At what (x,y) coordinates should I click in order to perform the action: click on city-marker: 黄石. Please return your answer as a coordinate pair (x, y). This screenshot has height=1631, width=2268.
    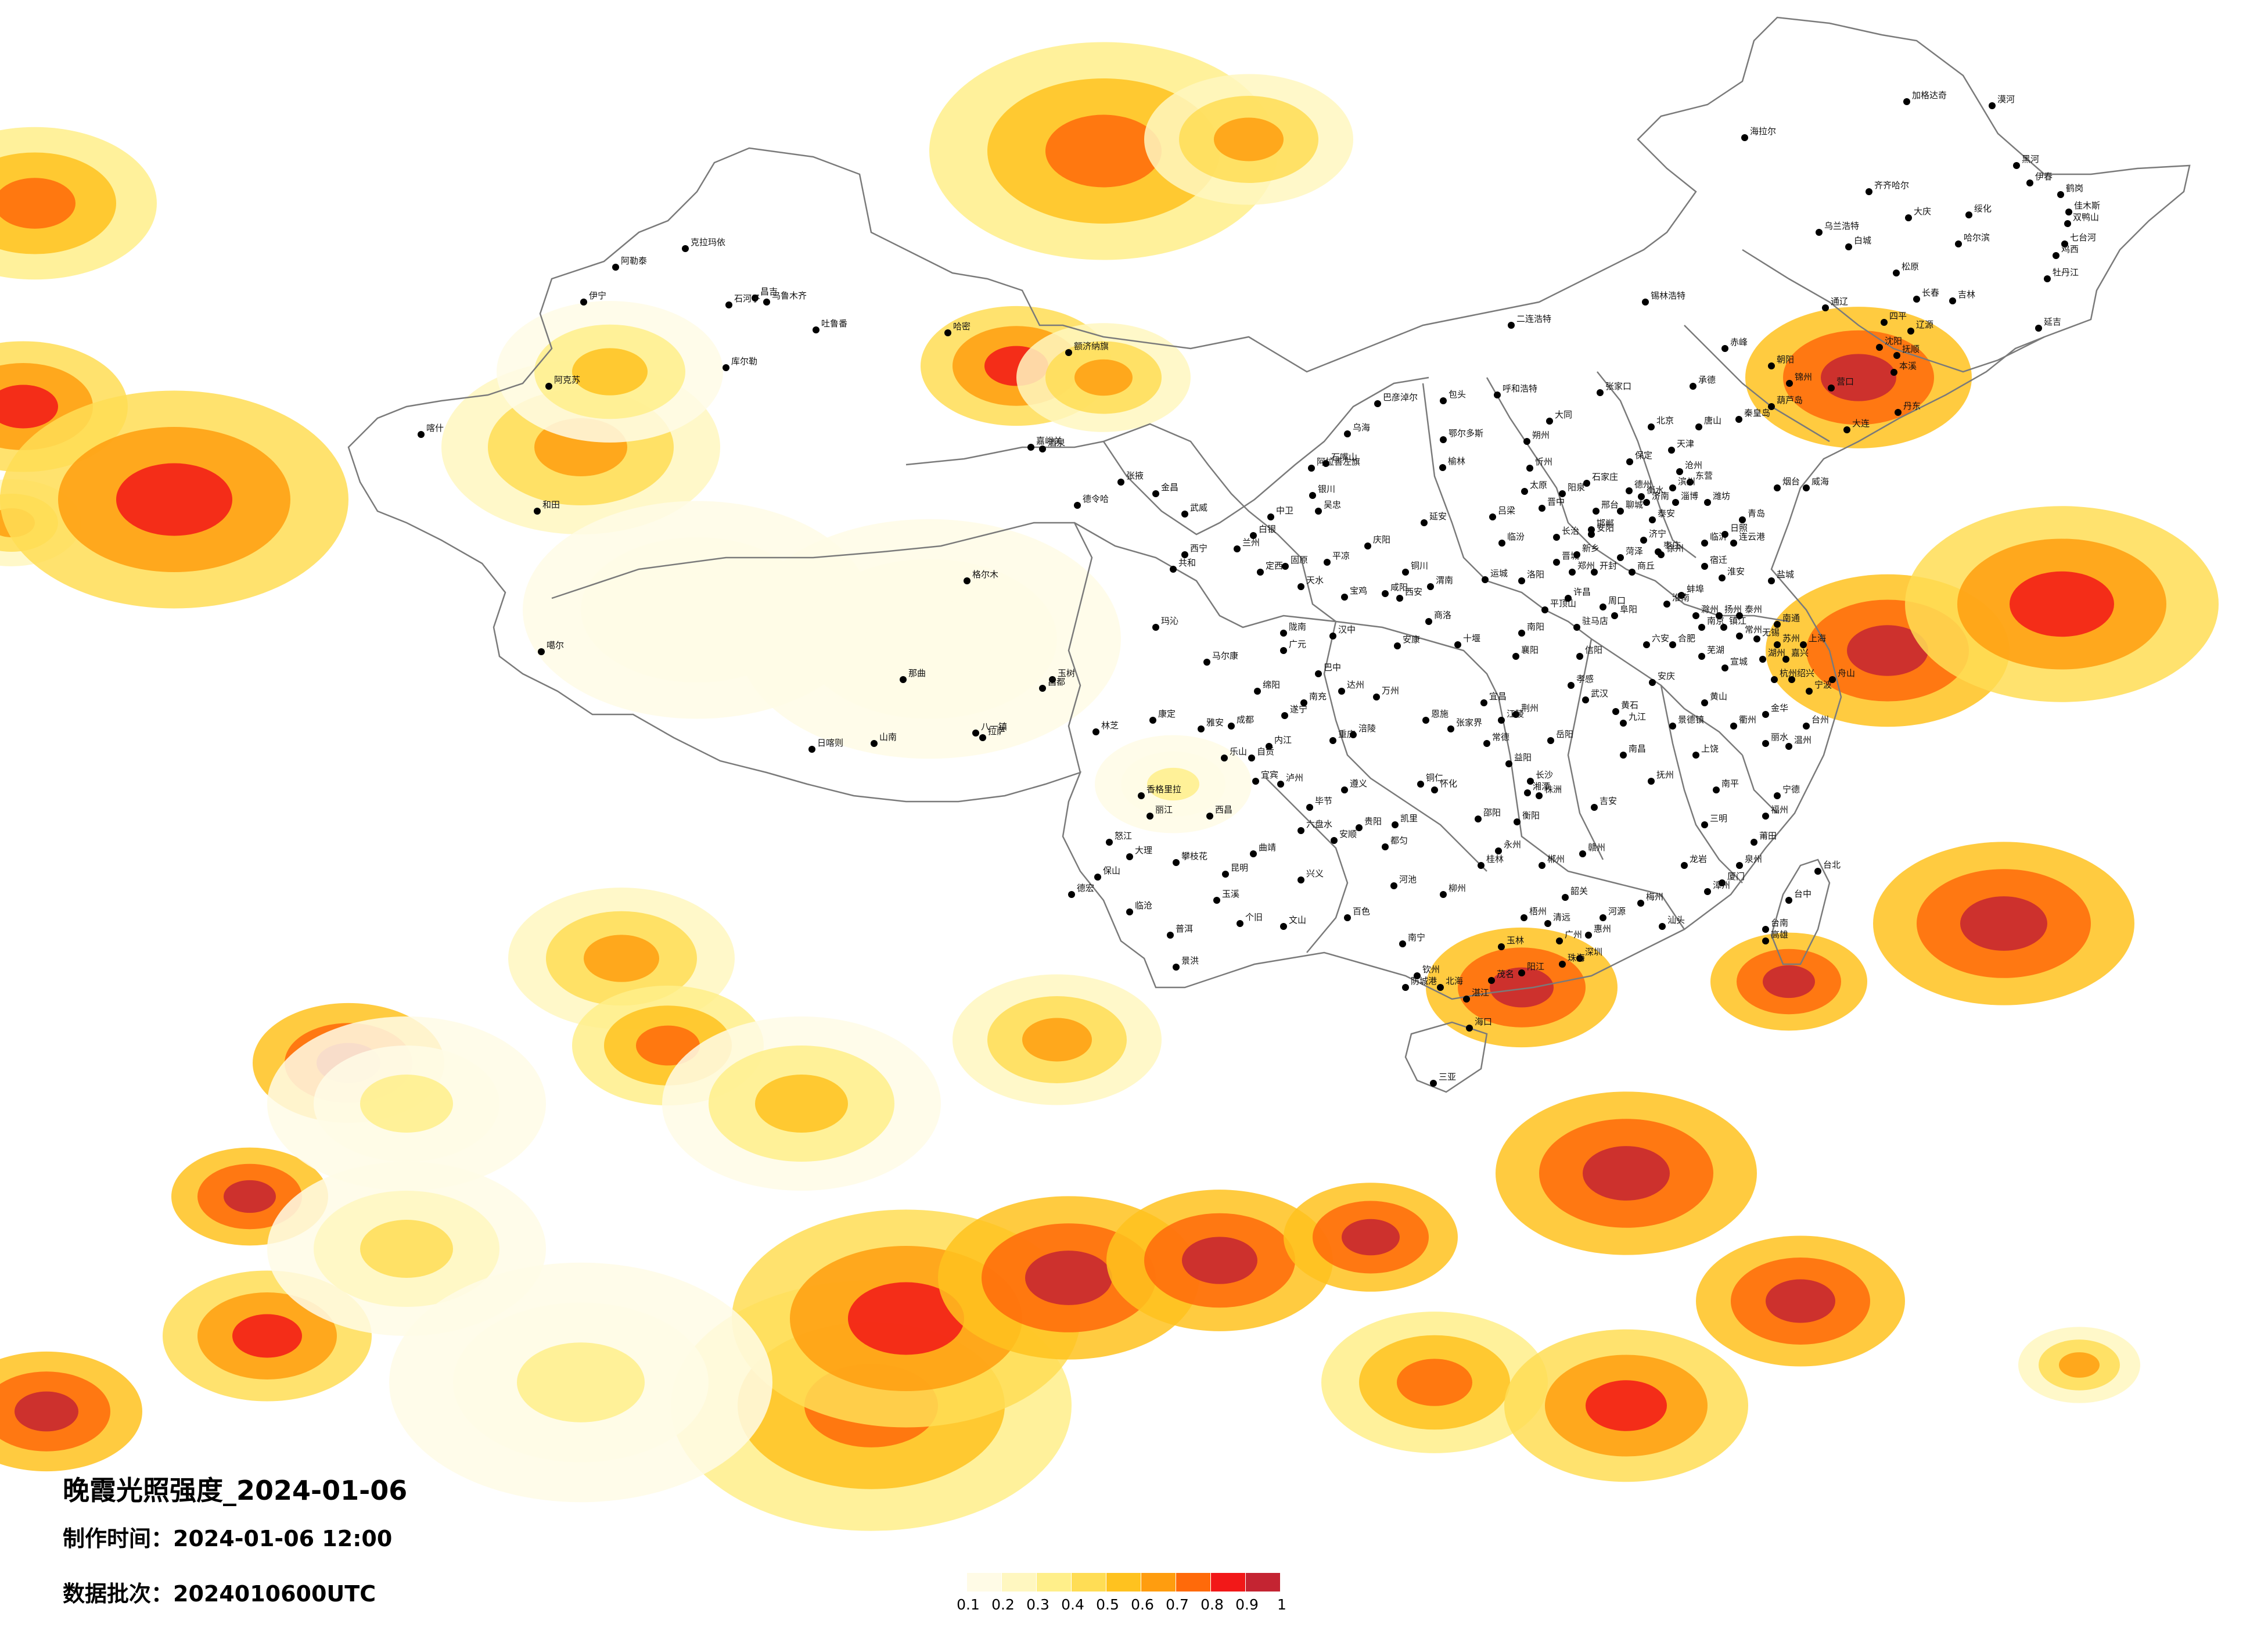
    Looking at the image, I should click on (1625, 707).